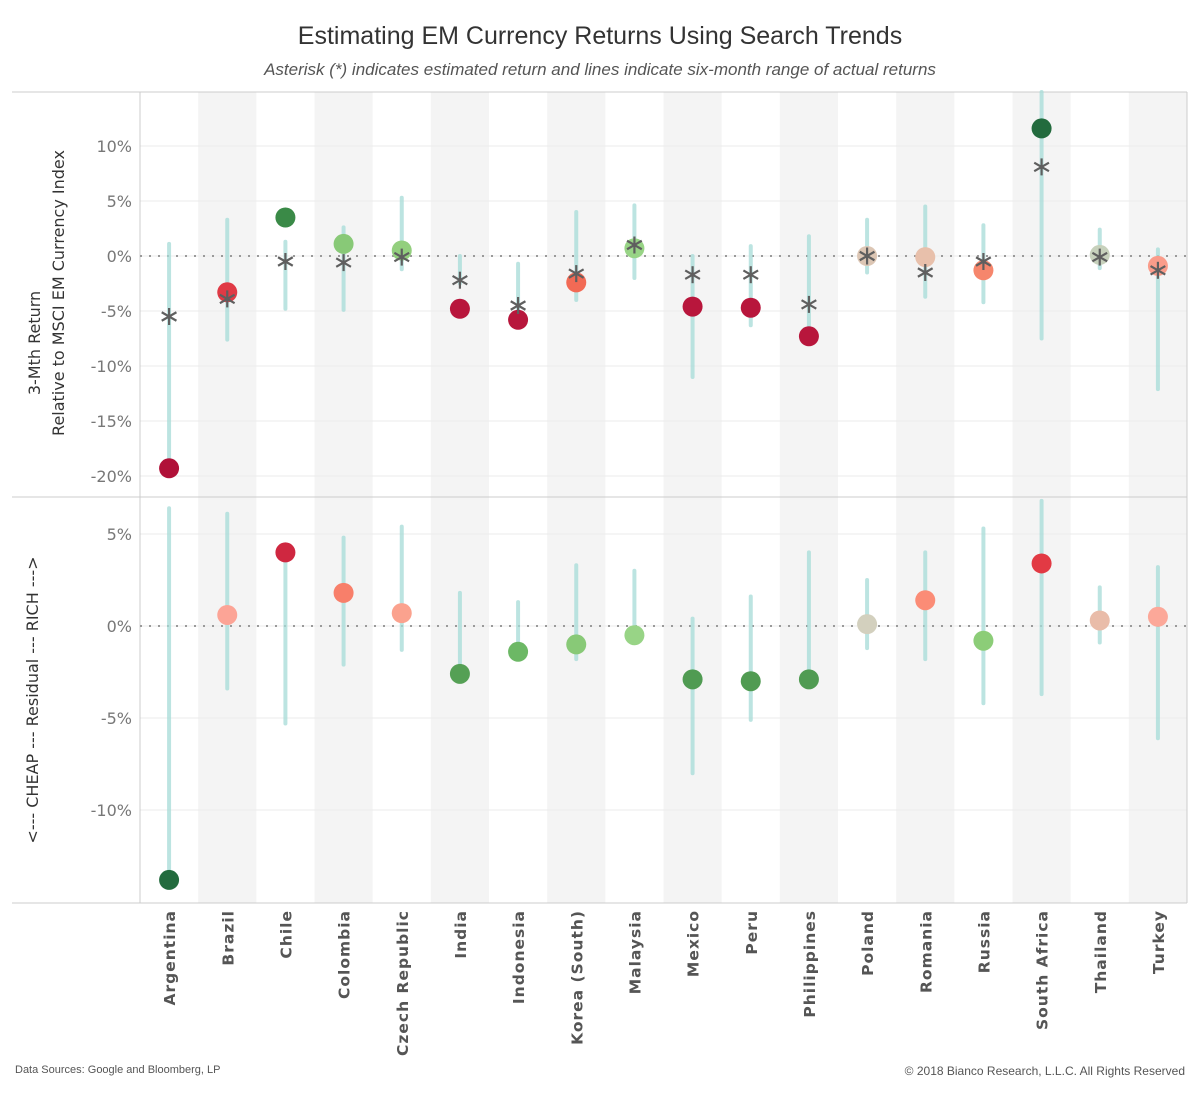 The height and width of the screenshot is (1100, 1200). What do you see at coordinates (119, 201) in the screenshot?
I see `y-tick-label-top: 5%` at bounding box center [119, 201].